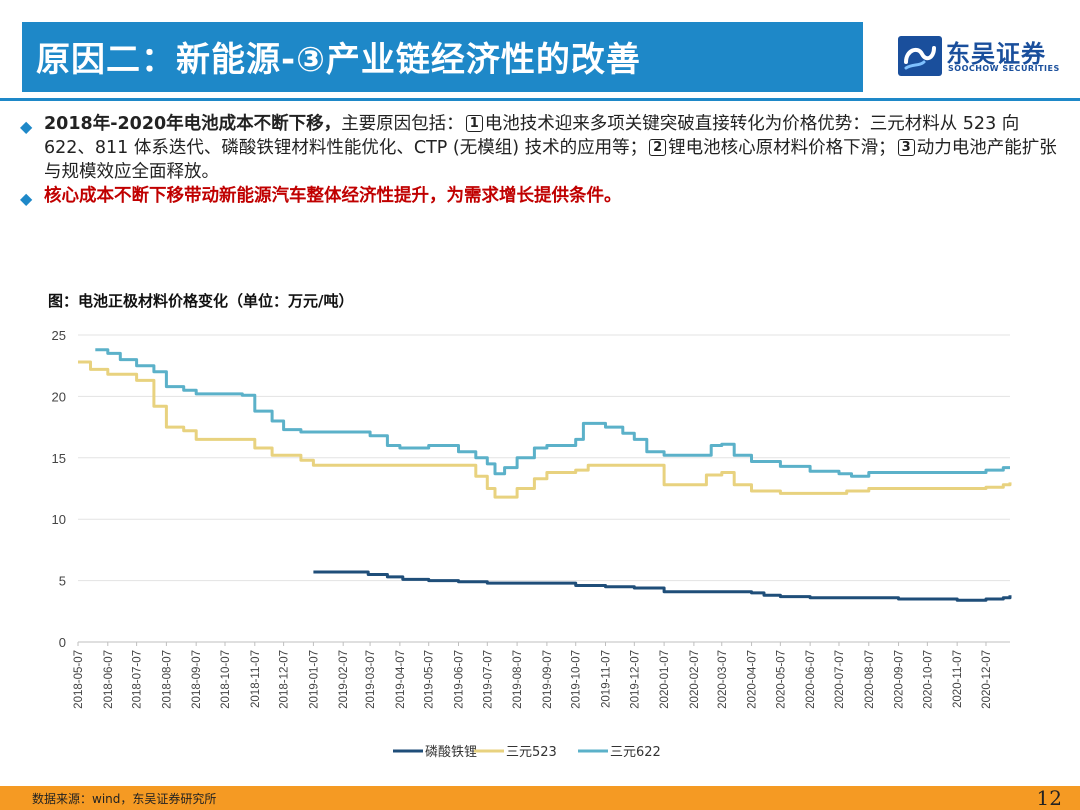 The height and width of the screenshot is (810, 1080). What do you see at coordinates (451, 752) in the screenshot?
I see `legend-label-lfp: 磷酸铁锂` at bounding box center [451, 752].